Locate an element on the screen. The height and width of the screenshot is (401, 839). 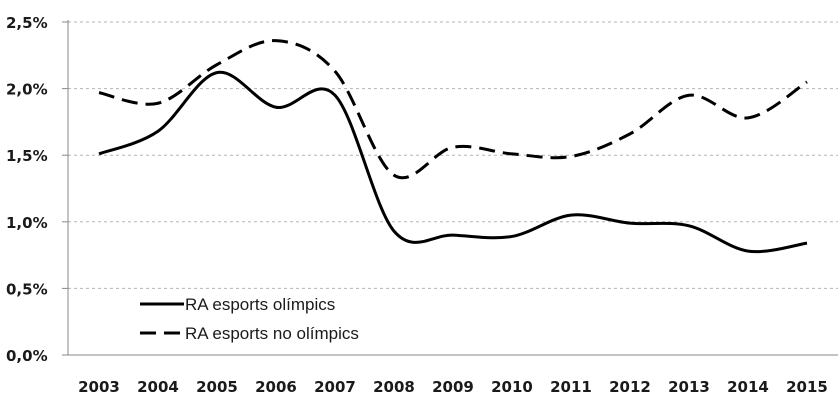
x-tick-label: 2009 is located at coordinates (453, 387).